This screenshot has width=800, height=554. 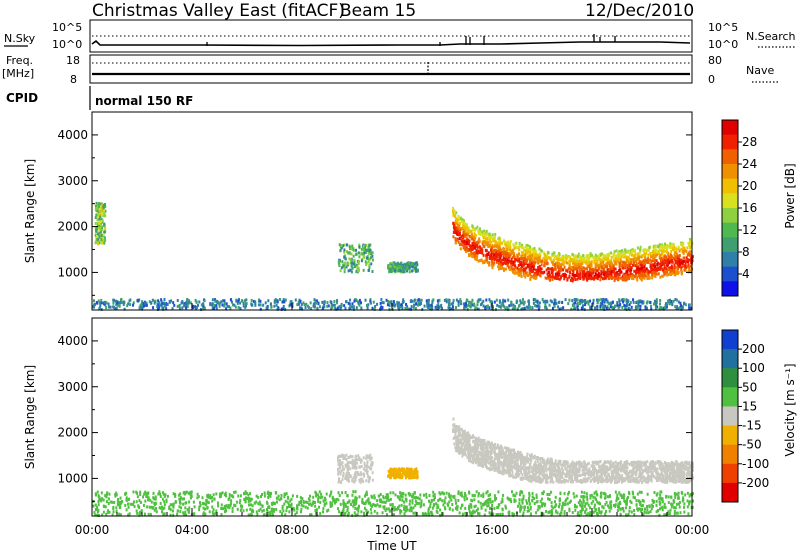 What do you see at coordinates (393, 467) in the screenshot?
I see `velocity-scatter` at bounding box center [393, 467].